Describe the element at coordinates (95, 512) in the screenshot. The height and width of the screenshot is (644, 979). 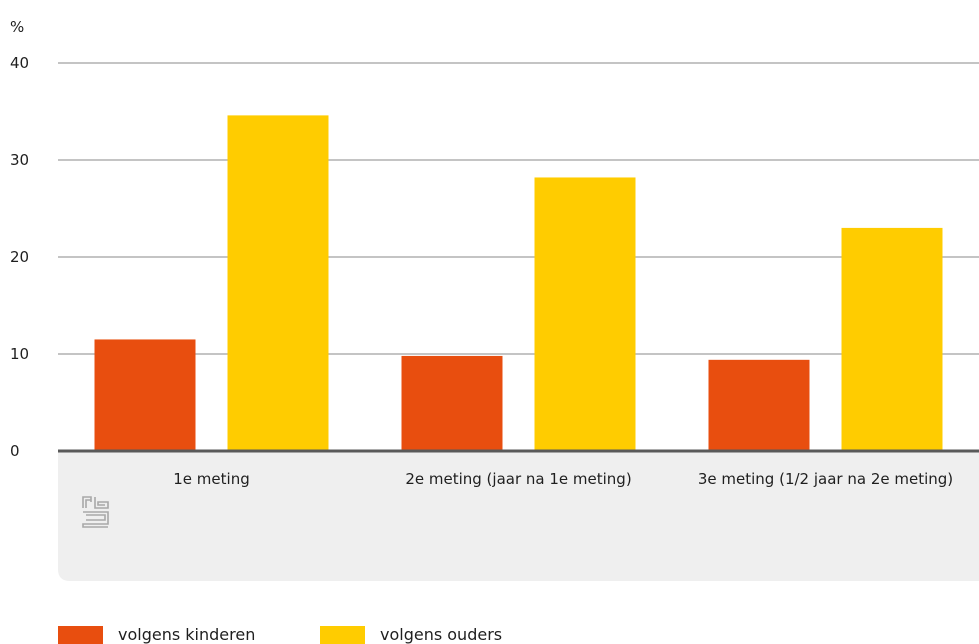
I see `cbs-logo-icon` at that location.